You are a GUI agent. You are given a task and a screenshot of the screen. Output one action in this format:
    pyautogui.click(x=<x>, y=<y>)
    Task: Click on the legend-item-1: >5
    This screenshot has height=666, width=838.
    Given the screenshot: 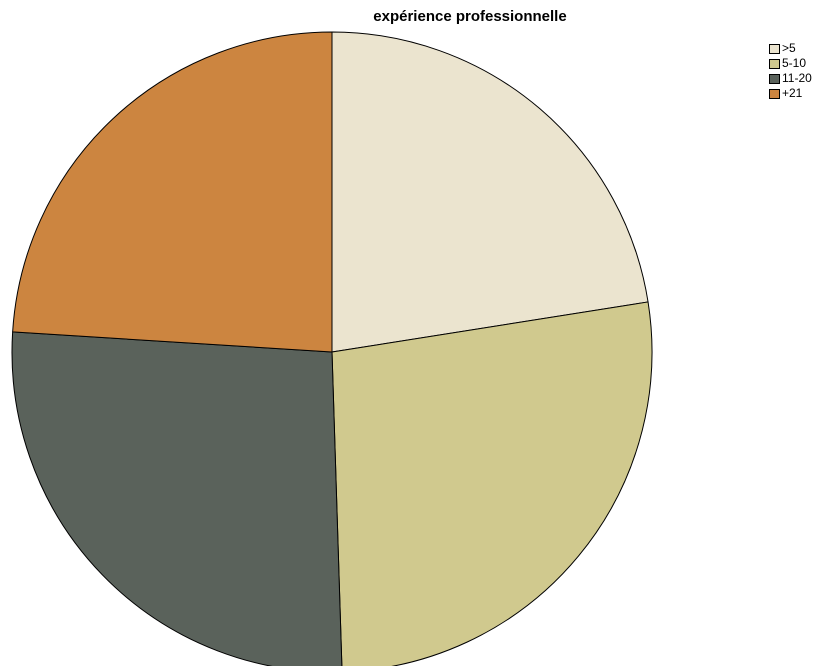 What is the action you would take?
    pyautogui.click(x=790, y=48)
    